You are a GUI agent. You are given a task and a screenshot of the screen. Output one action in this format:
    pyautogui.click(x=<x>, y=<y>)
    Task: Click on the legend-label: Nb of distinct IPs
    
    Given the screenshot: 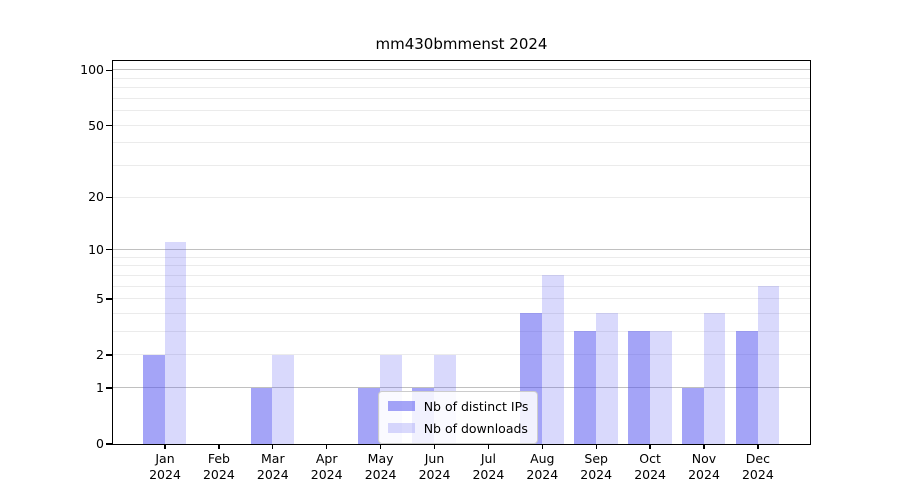 What is the action you would take?
    pyautogui.click(x=476, y=406)
    